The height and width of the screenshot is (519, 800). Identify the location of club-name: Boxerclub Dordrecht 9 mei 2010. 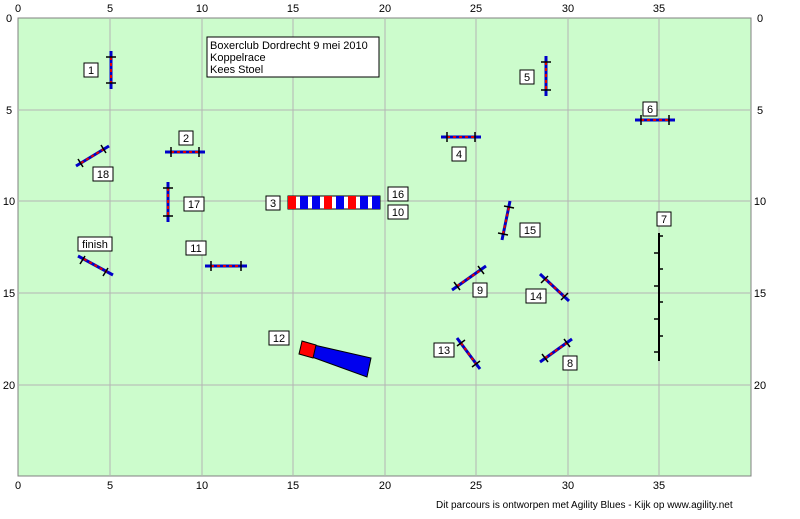
(289, 46).